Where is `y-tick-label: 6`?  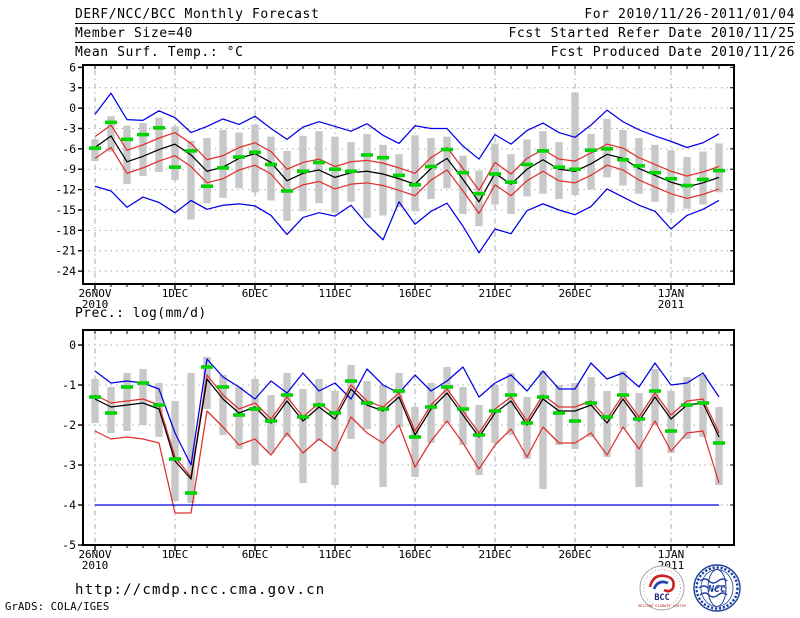
y-tick-label: 6 is located at coordinates (72, 67).